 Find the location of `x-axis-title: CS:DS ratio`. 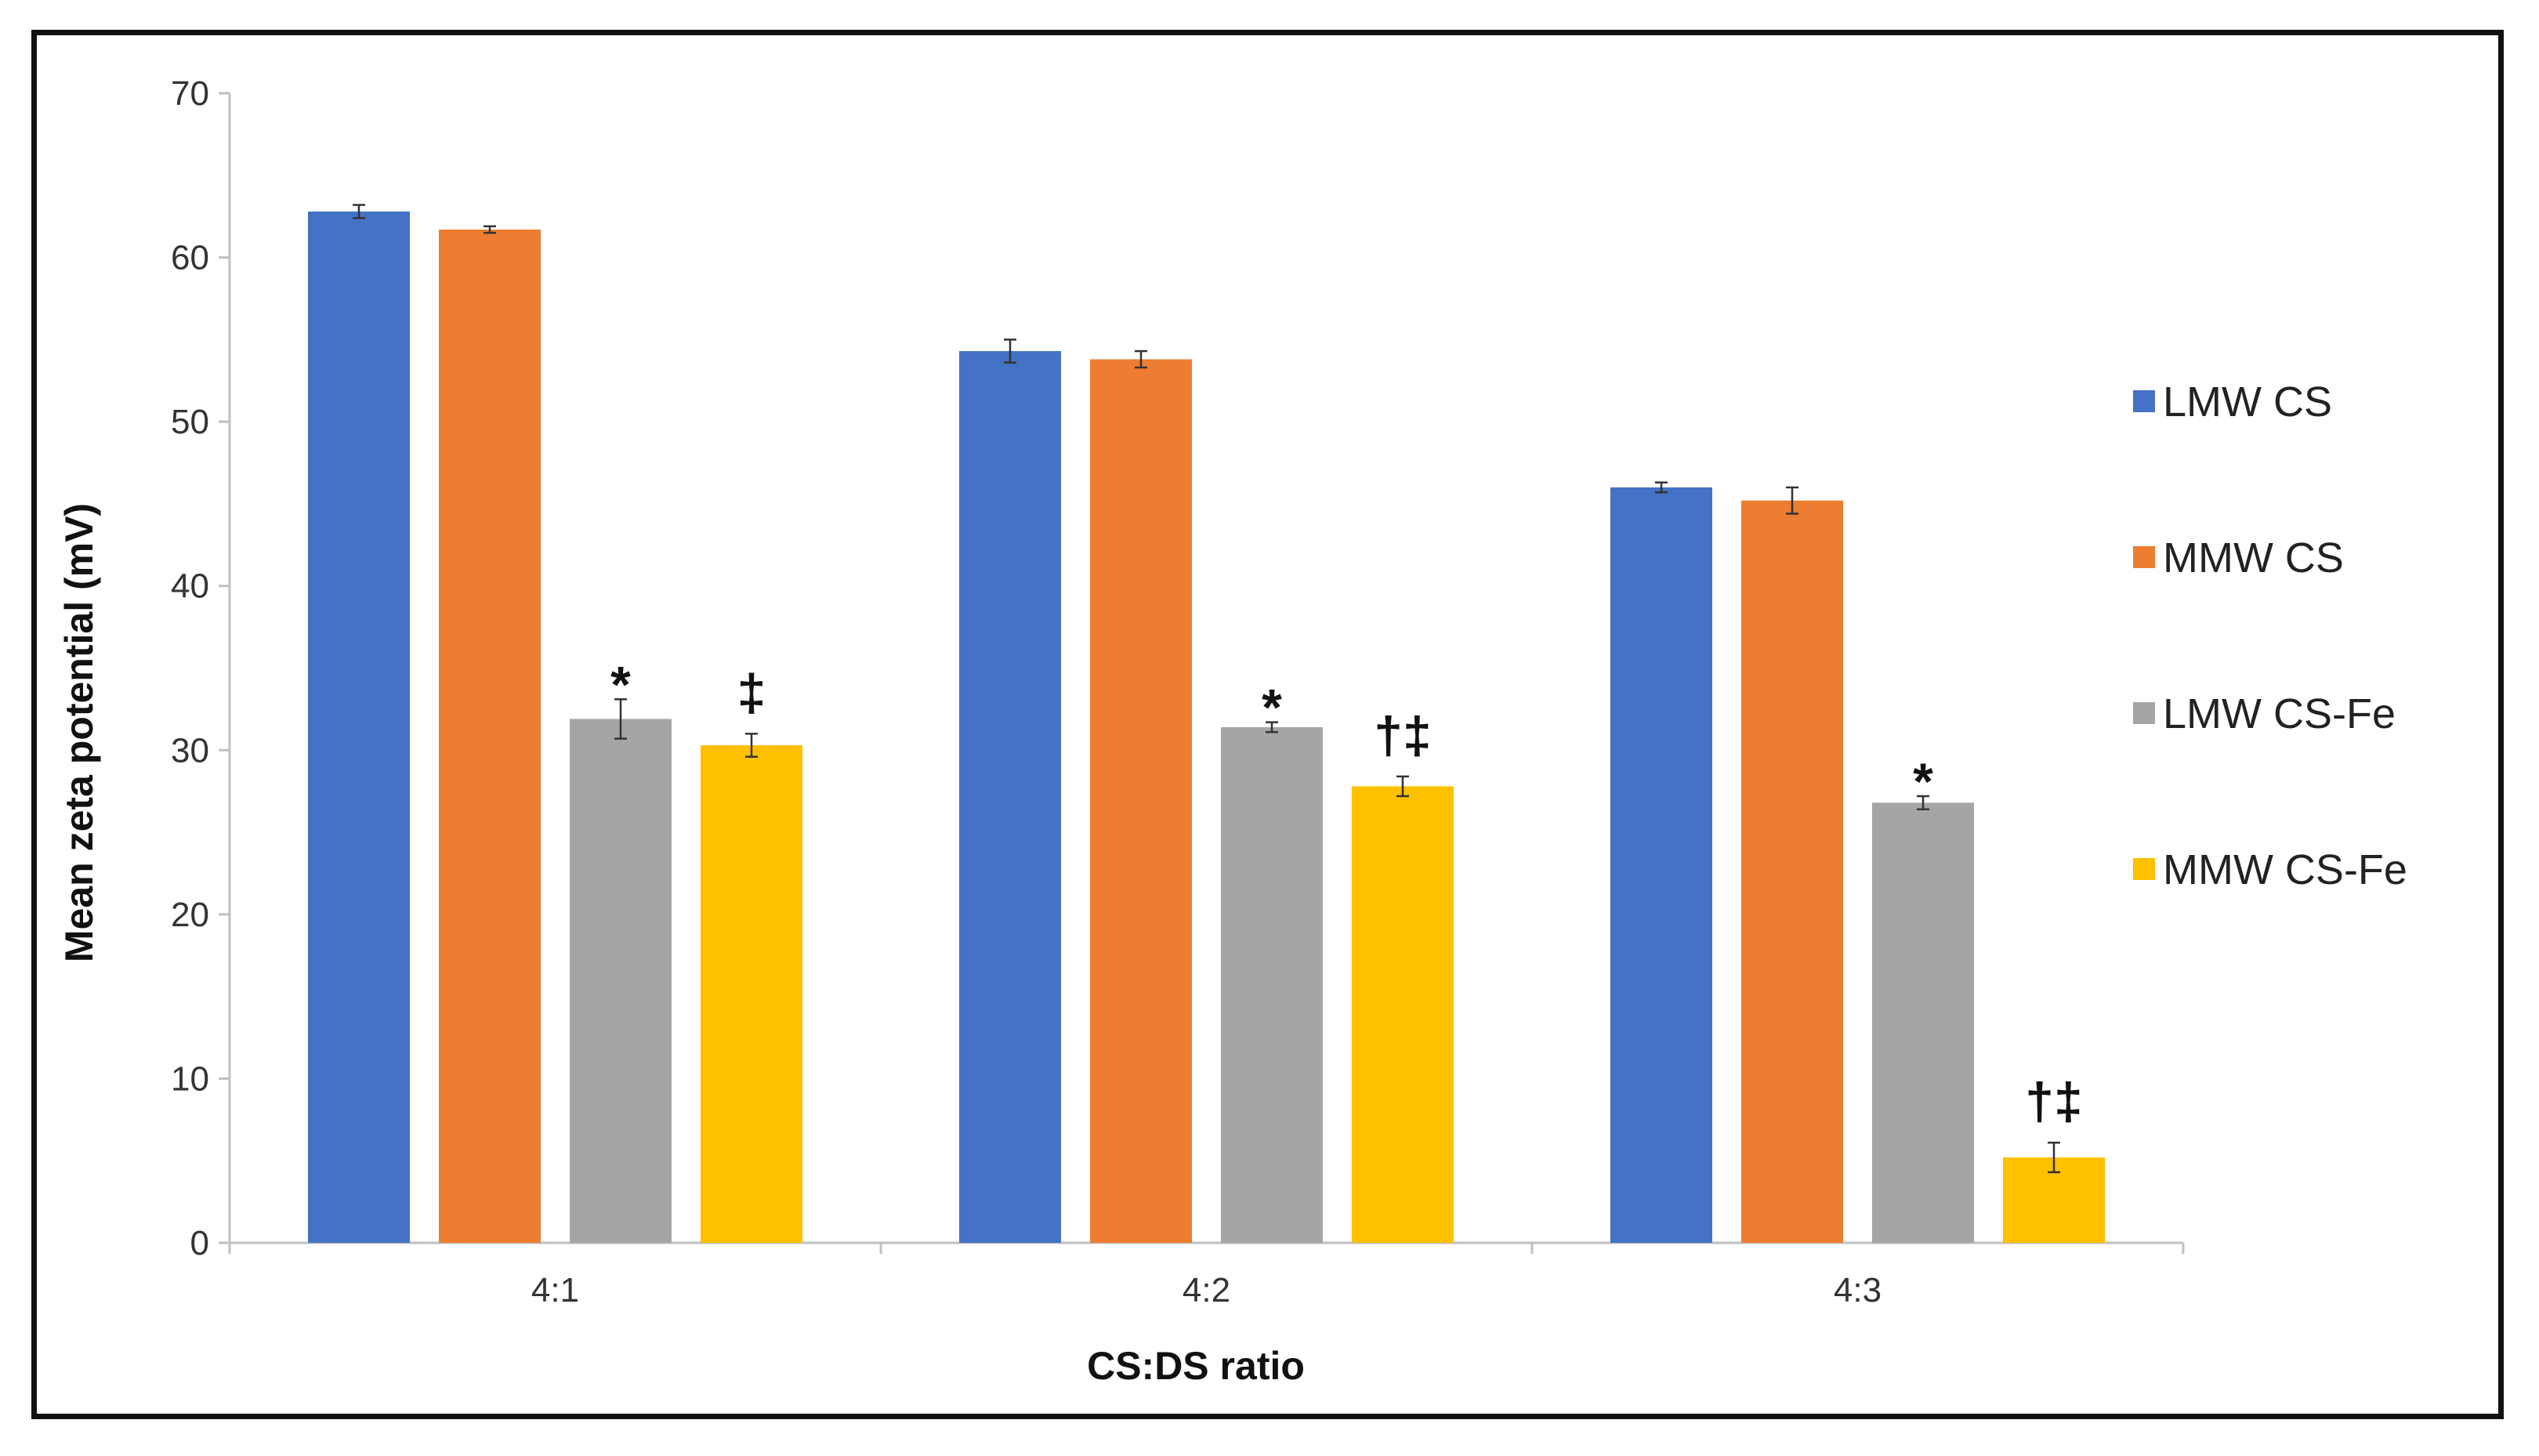

x-axis-title: CS:DS ratio is located at coordinates (1196, 1366).